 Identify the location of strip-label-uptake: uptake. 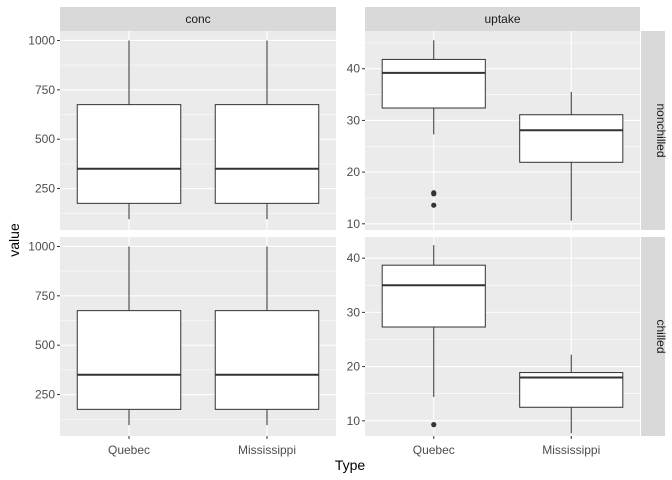
(502, 19).